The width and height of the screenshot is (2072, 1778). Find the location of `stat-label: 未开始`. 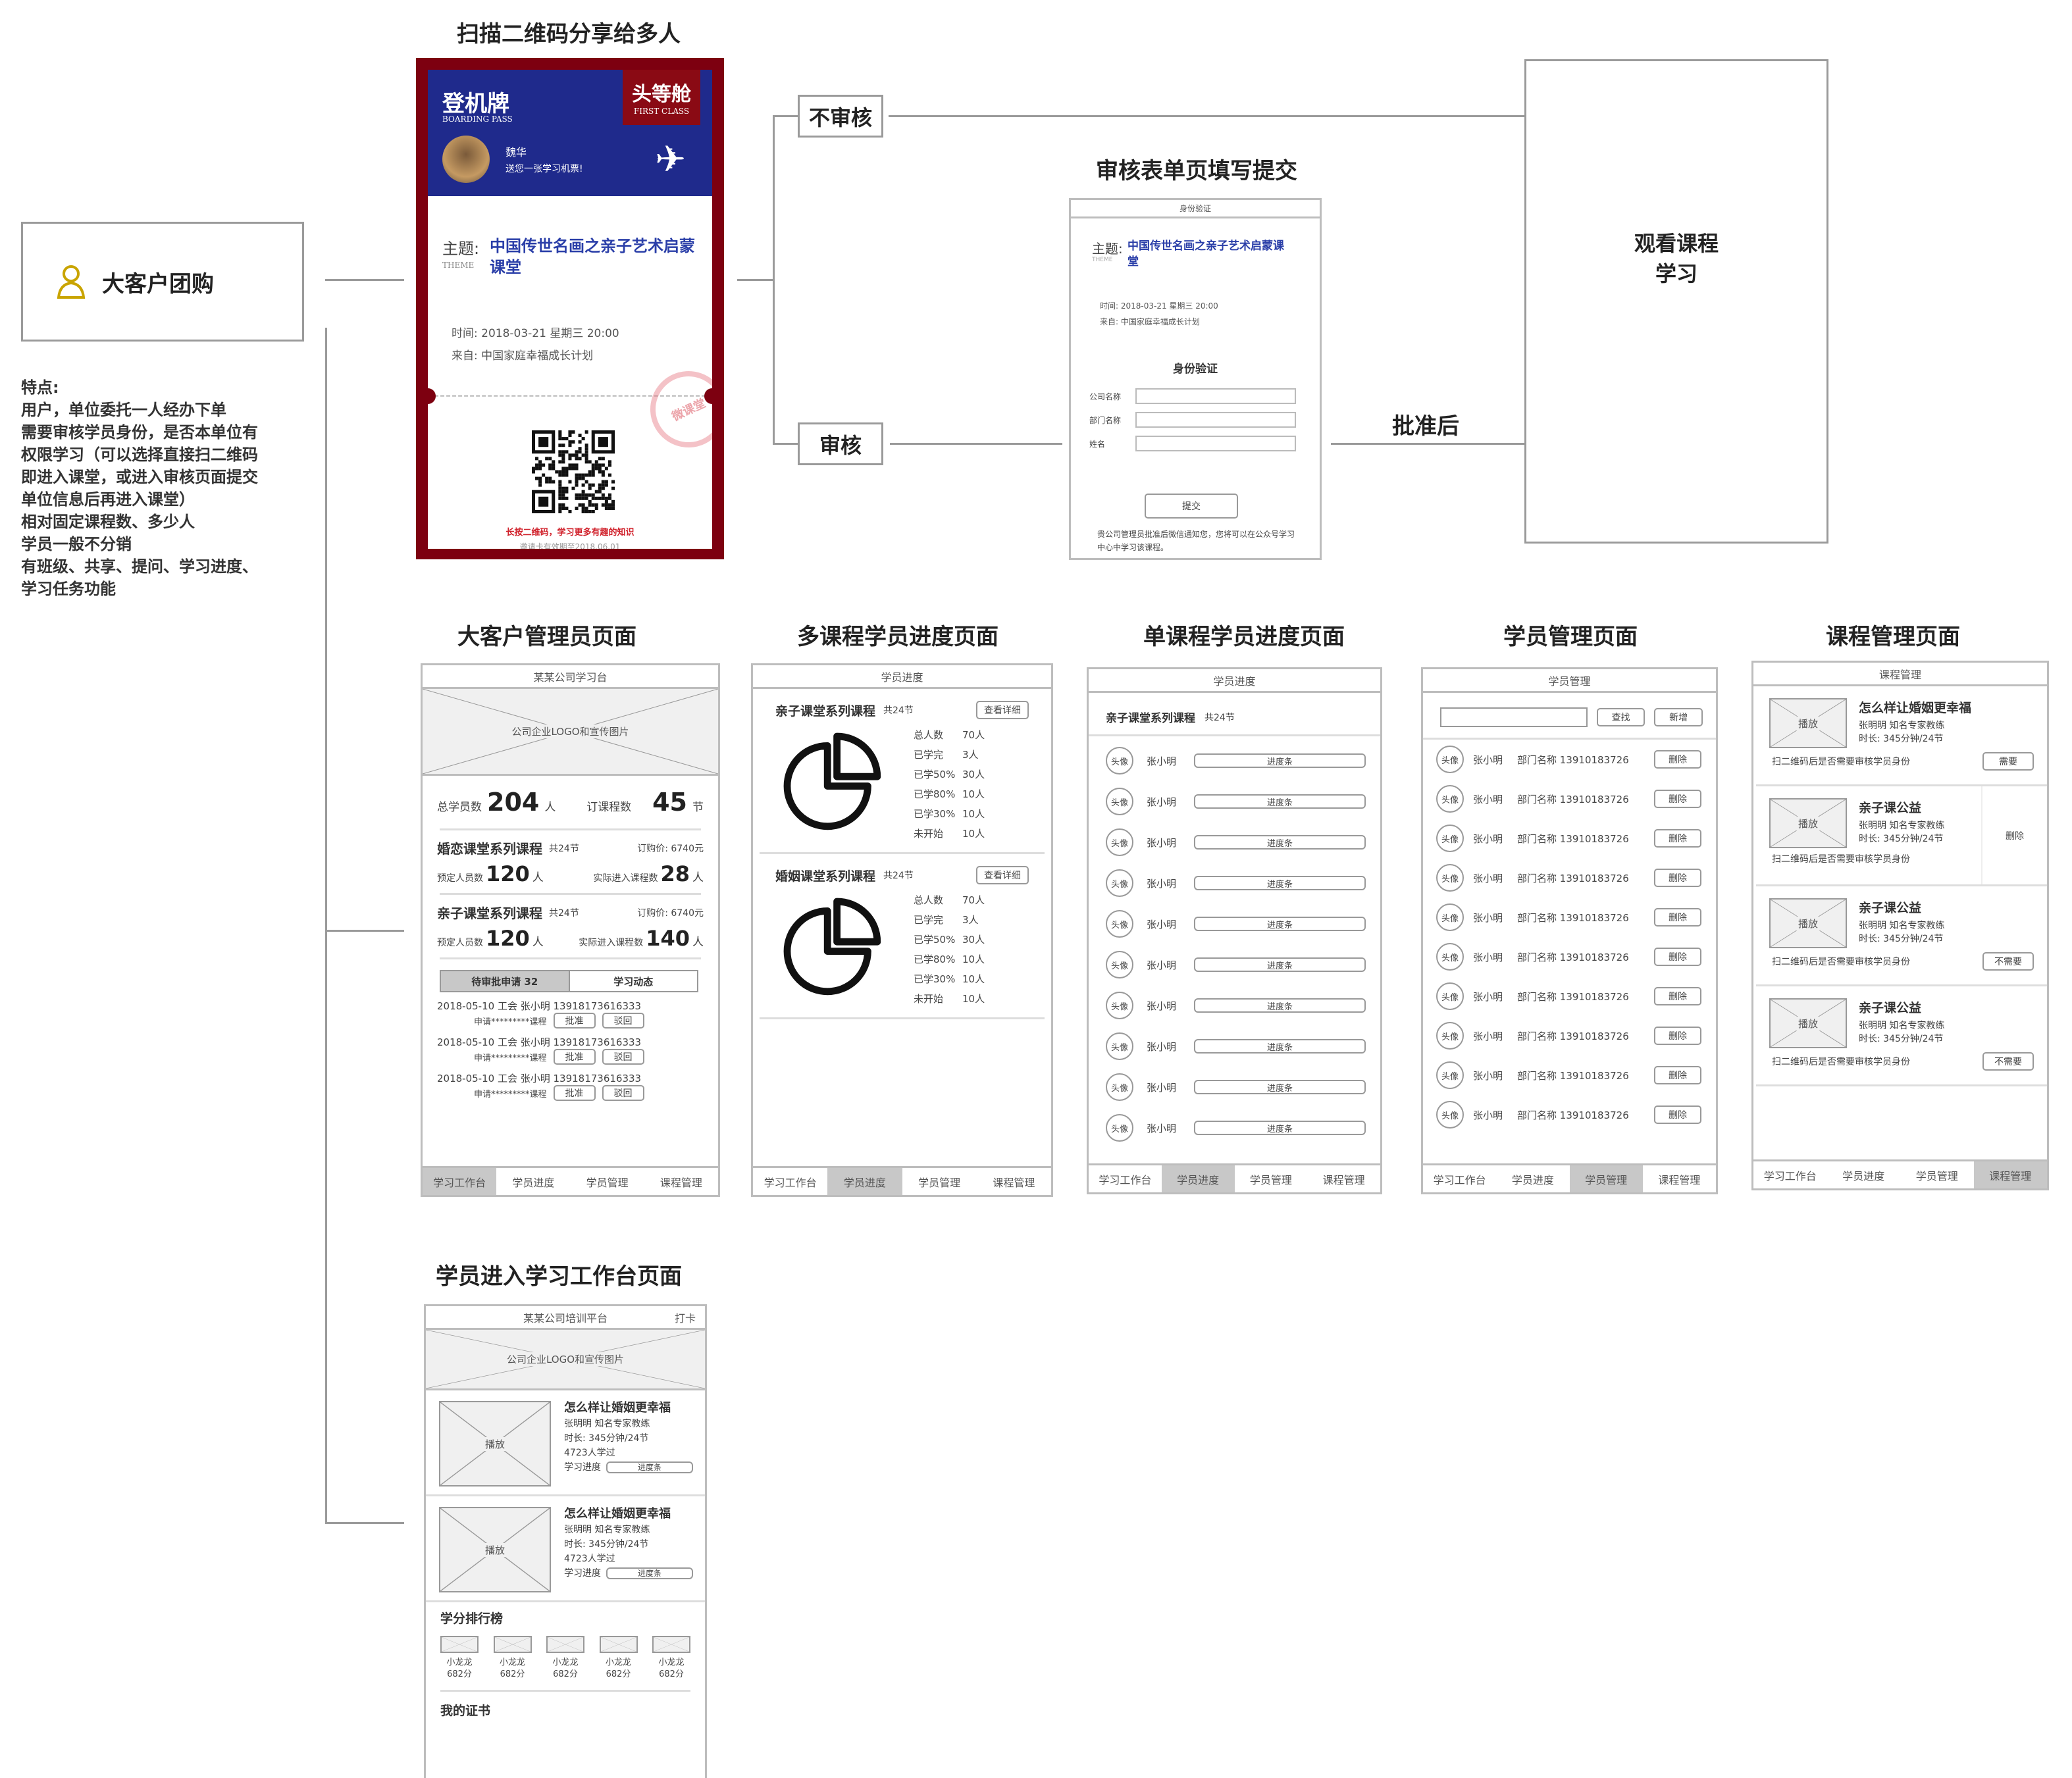

stat-label: 未开始 is located at coordinates (929, 998).